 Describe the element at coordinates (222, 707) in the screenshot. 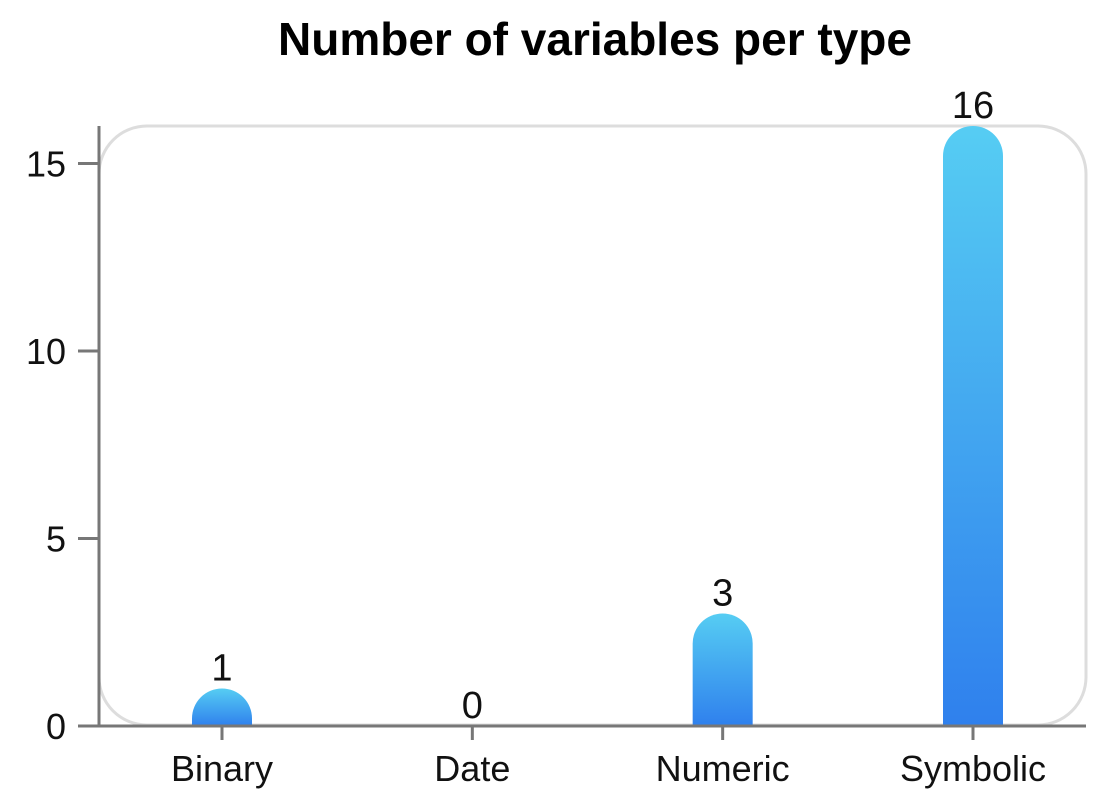

I see `bar-binary` at that location.